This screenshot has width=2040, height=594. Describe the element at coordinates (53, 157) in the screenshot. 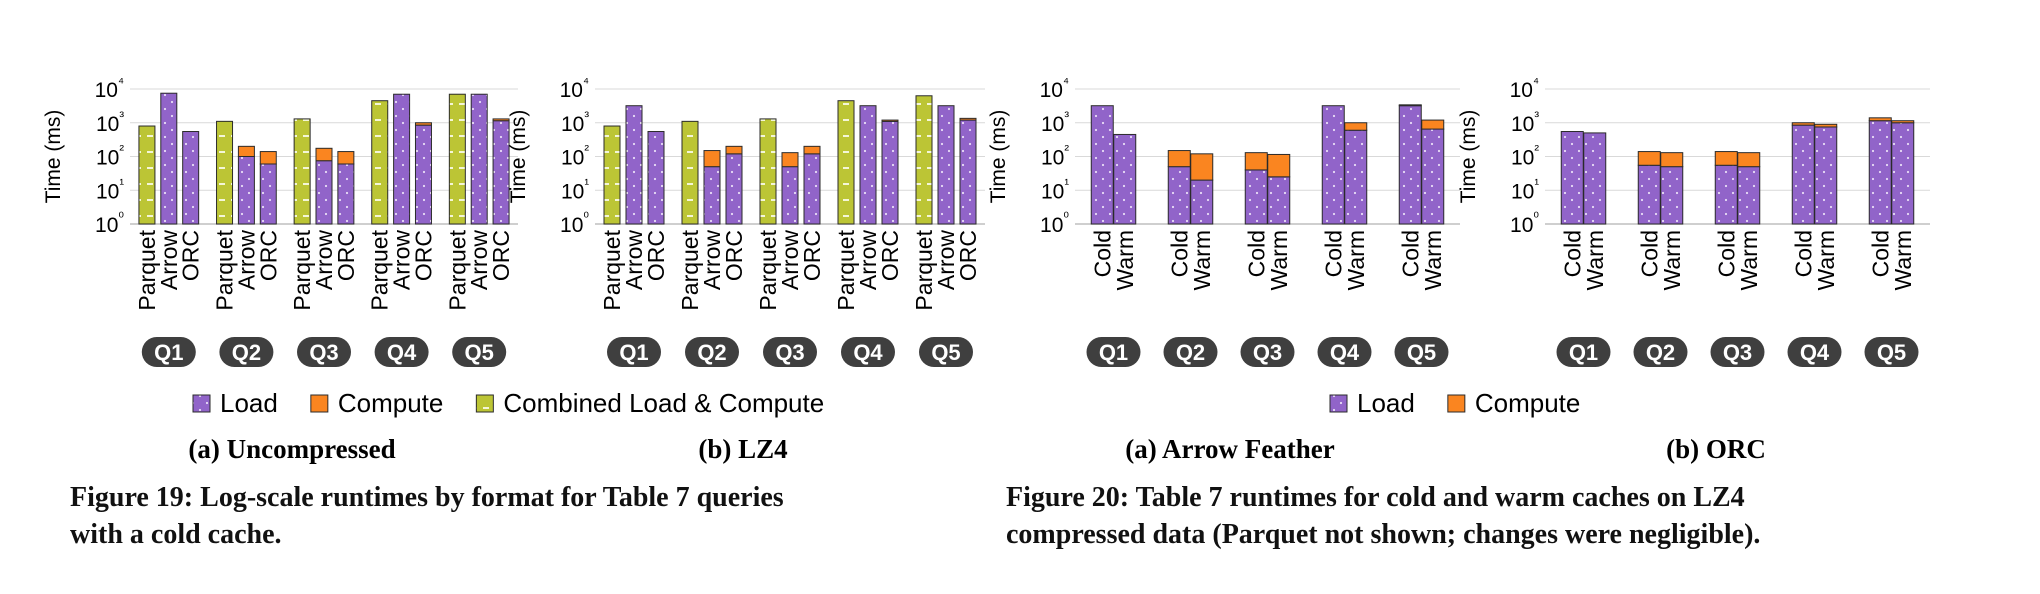

I see `y-axis-label: Time (ms)` at that location.